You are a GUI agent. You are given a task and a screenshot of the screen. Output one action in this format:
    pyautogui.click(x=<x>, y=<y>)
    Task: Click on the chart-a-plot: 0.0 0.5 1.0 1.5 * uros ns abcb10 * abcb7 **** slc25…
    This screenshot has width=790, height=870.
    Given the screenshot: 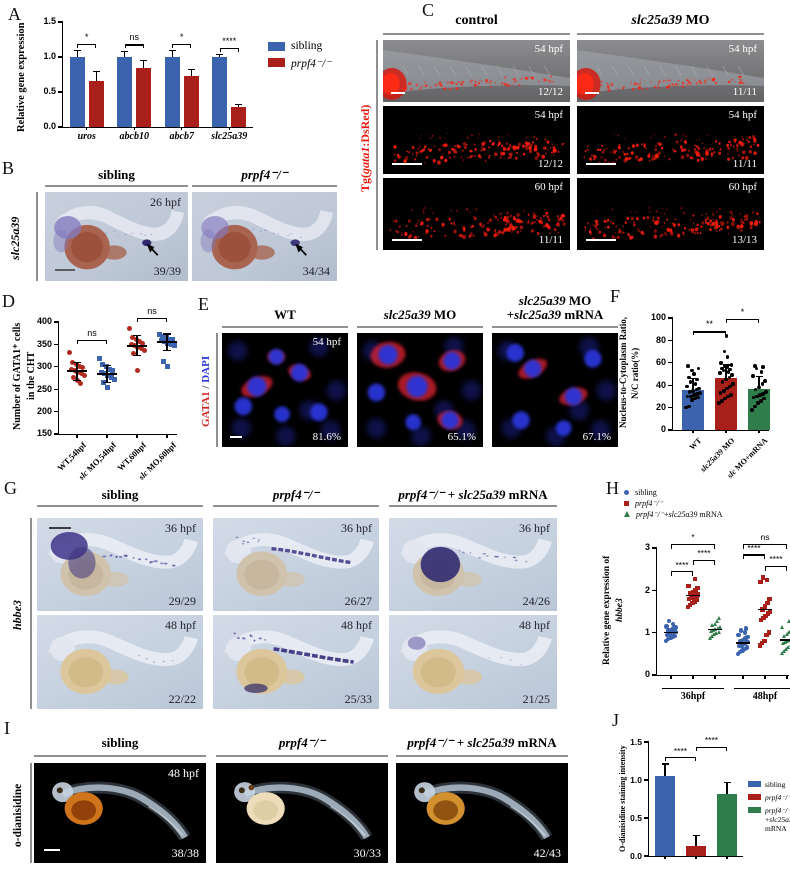 What is the action you would take?
    pyautogui.click(x=148, y=79)
    